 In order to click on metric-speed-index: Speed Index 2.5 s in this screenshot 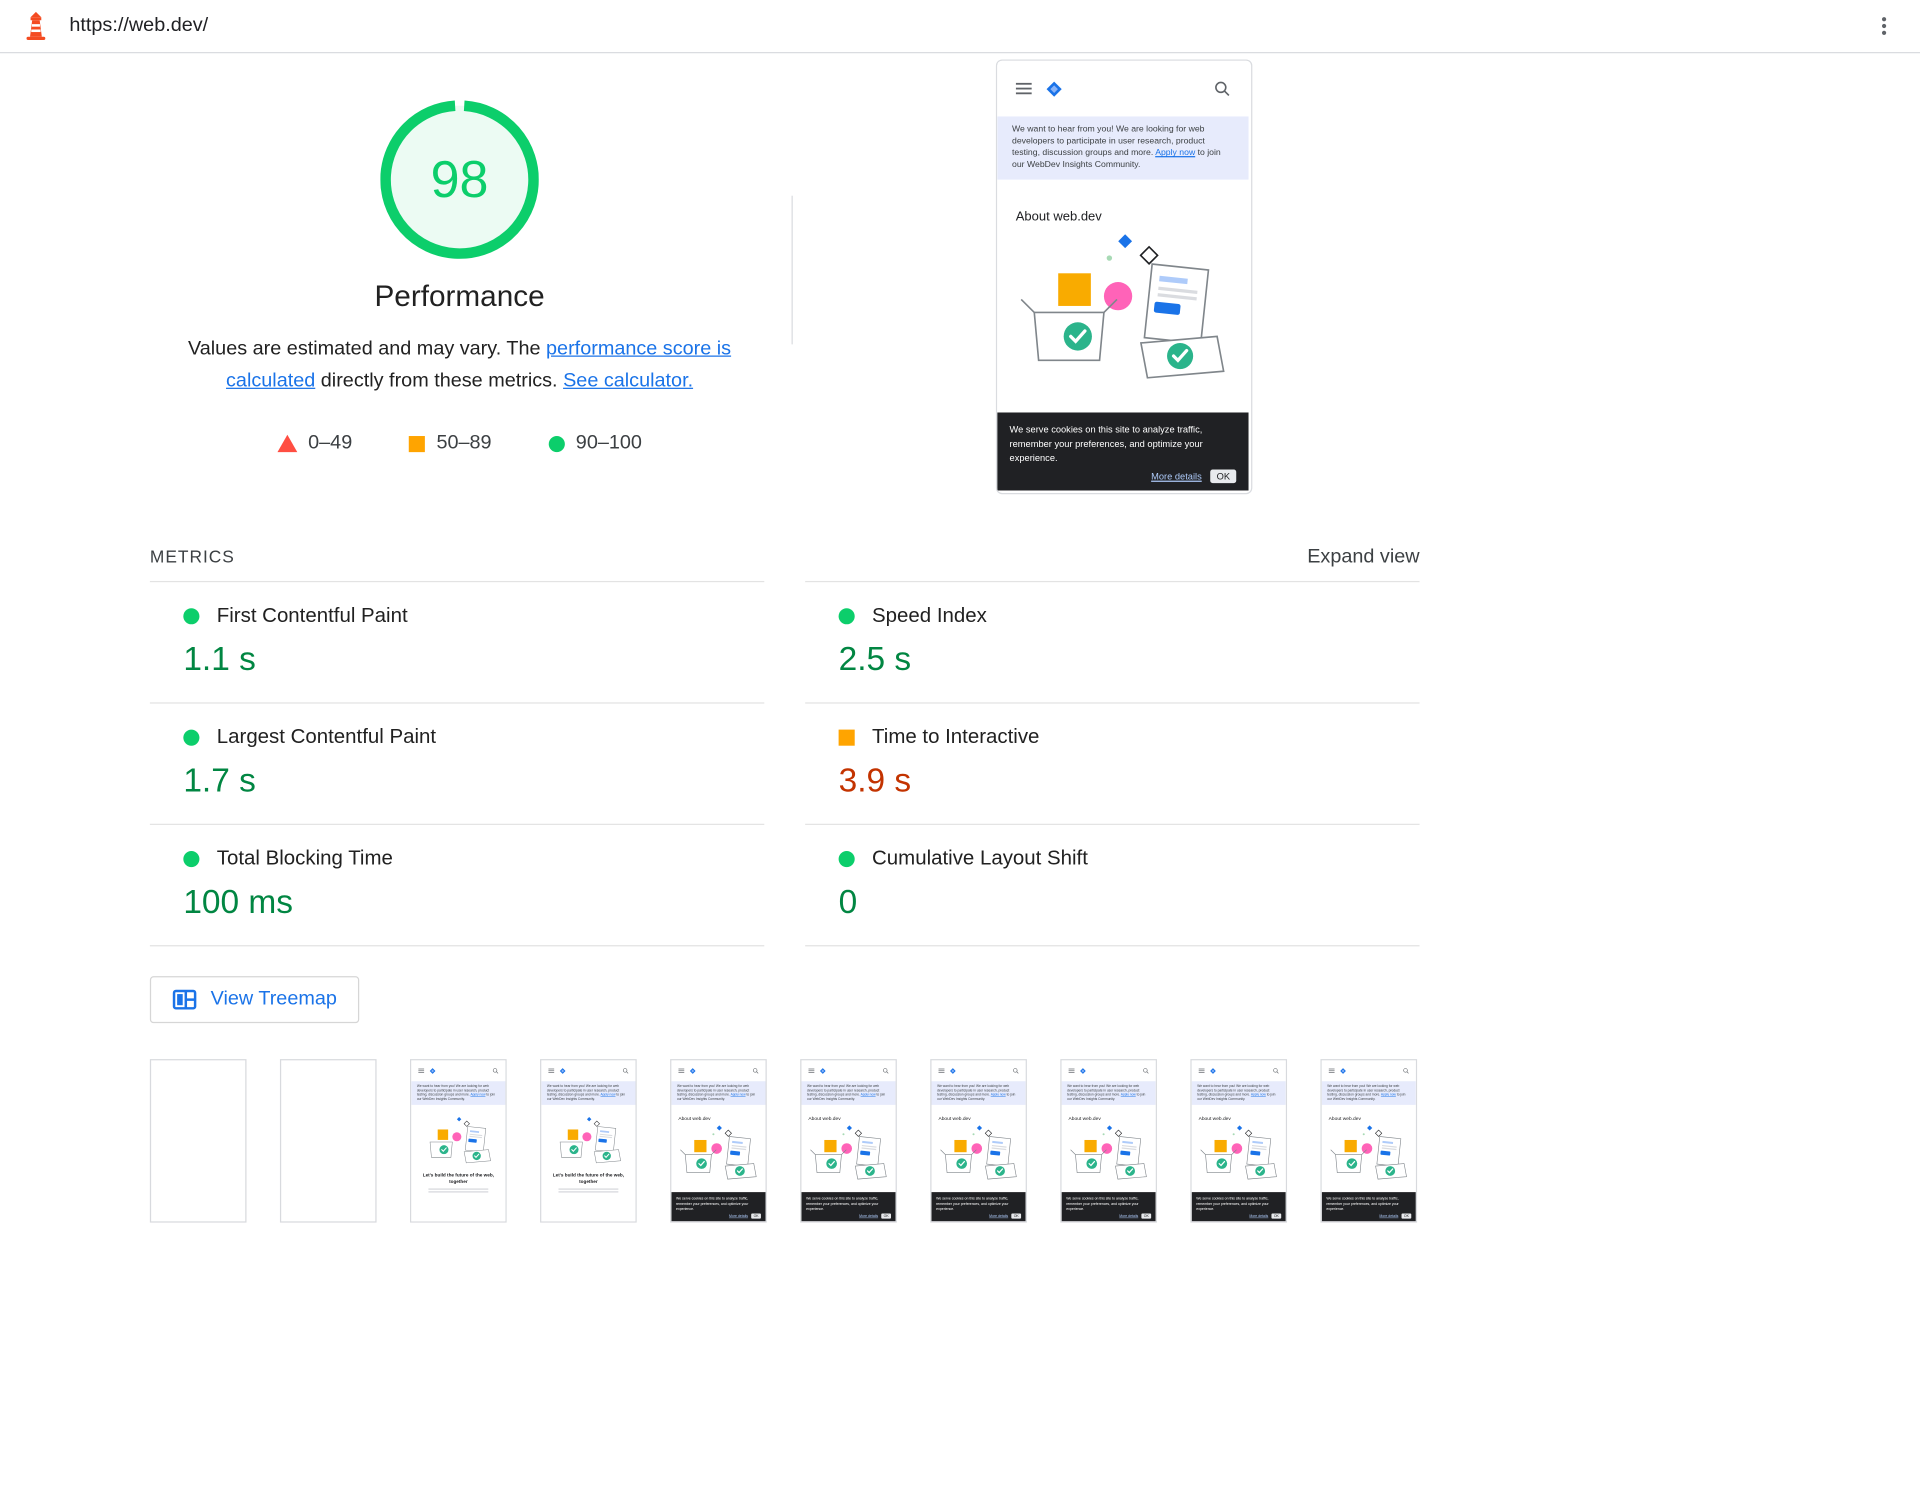, I will do `click(1112, 641)`.